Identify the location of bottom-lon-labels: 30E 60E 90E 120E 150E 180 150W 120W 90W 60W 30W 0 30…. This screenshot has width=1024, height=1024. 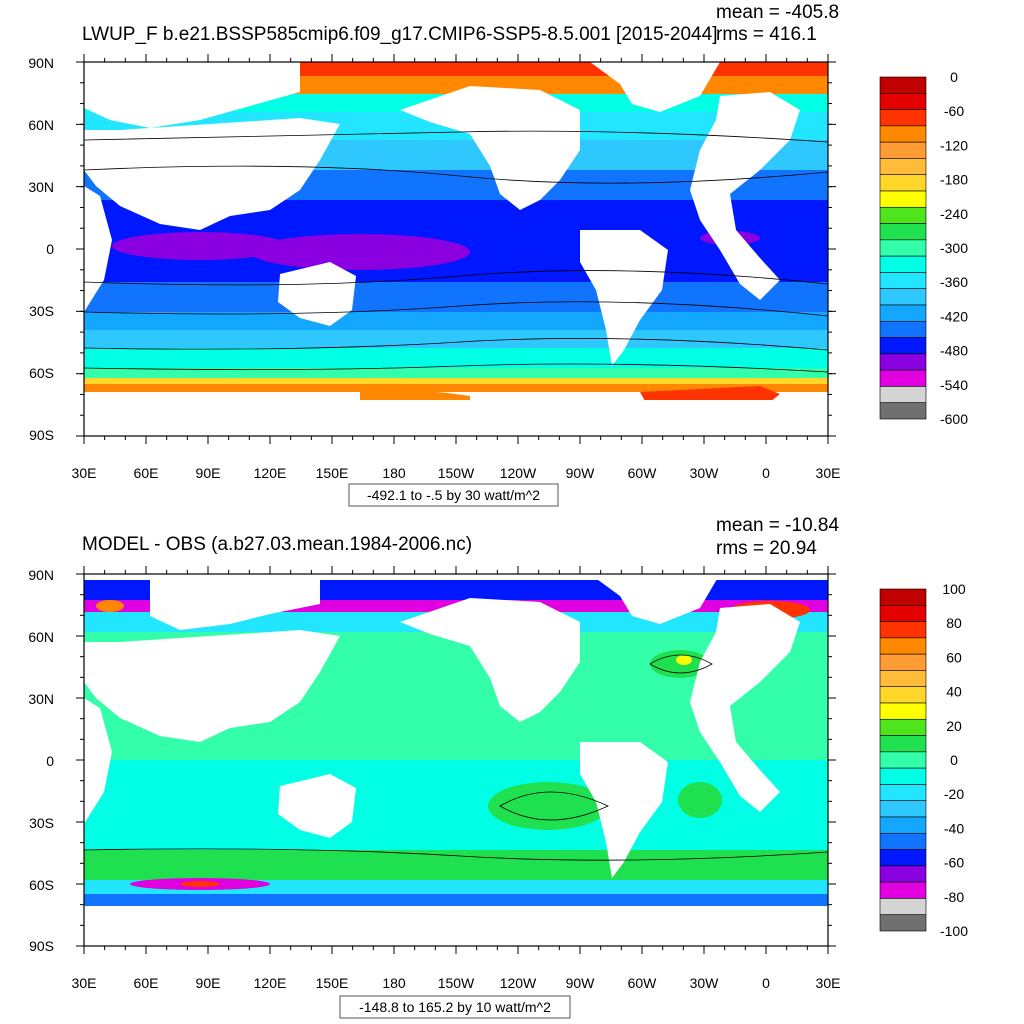
(456, 983).